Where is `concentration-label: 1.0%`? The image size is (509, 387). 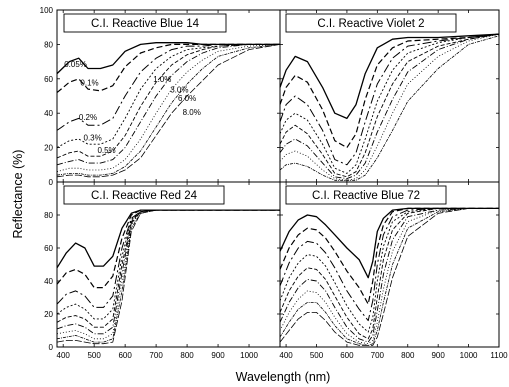
concentration-label: 1.0% is located at coordinates (162, 79).